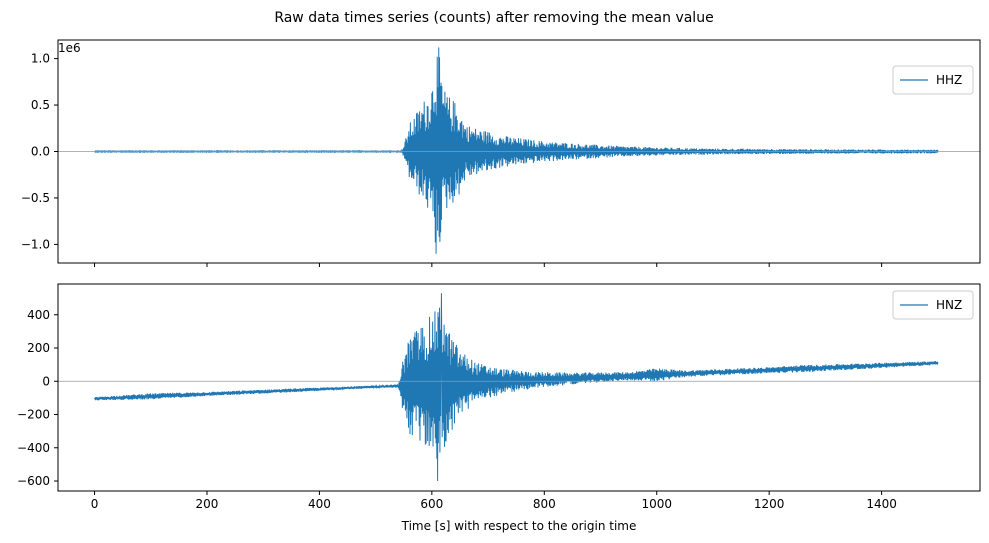  I want to click on y-tick-label: −600, so click(33, 481).